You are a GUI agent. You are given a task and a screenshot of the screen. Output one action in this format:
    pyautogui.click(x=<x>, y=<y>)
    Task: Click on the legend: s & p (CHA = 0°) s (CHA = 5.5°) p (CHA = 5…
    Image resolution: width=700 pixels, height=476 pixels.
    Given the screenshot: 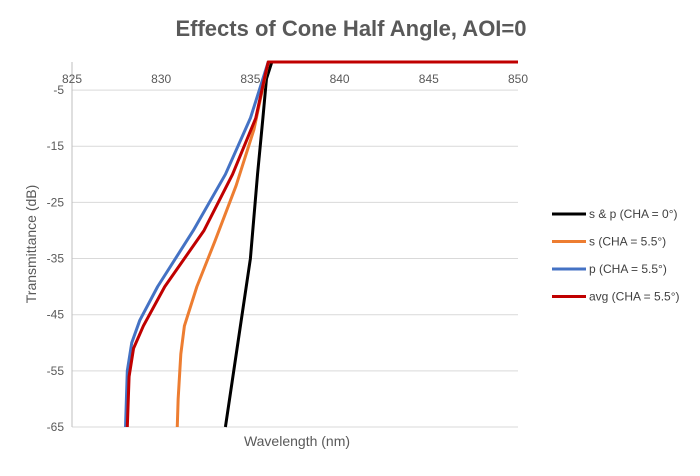 What is the action you would take?
    pyautogui.click(x=616, y=255)
    